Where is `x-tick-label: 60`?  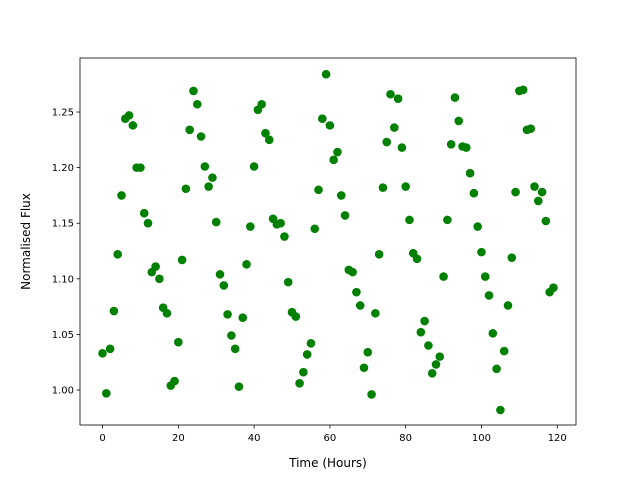 x-tick-label: 60 is located at coordinates (330, 438).